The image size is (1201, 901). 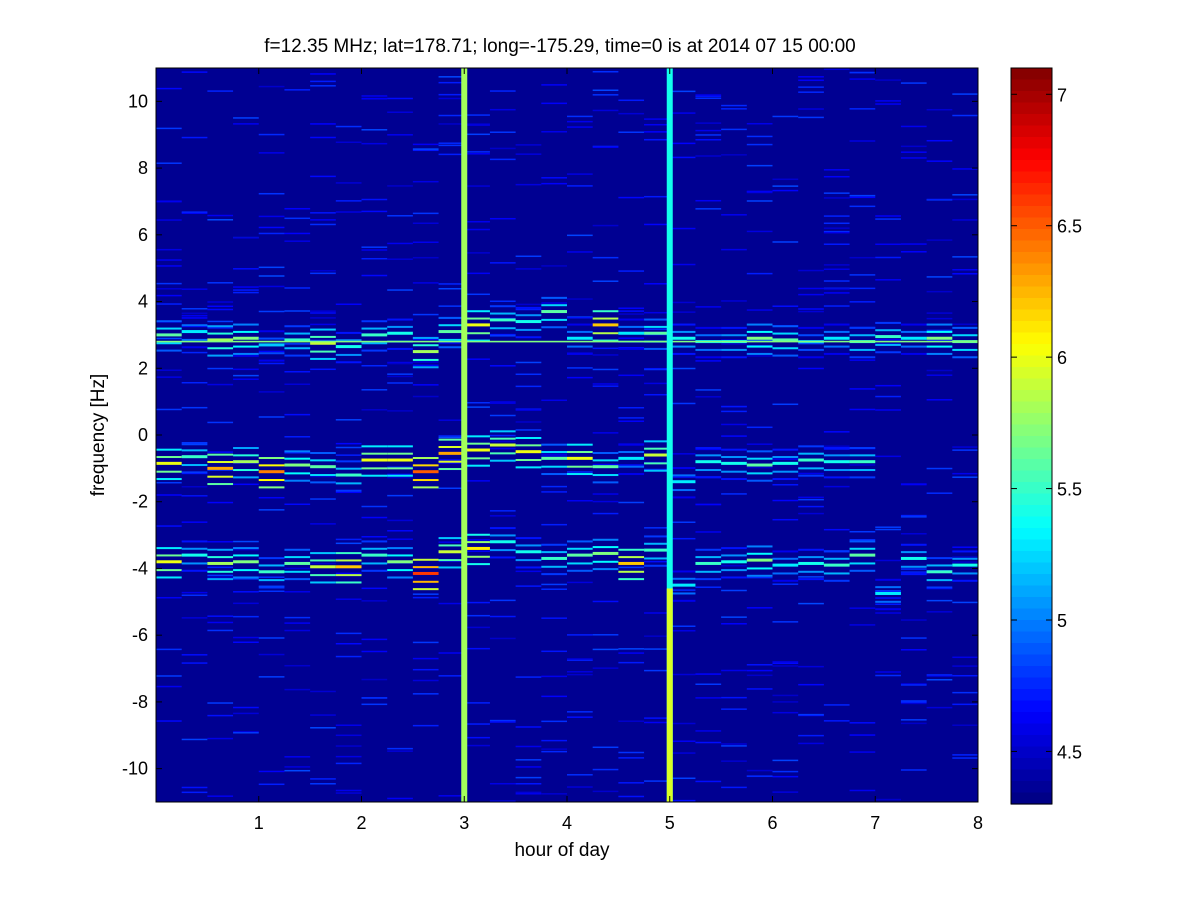 What do you see at coordinates (1069, 752) in the screenshot?
I see `colorbar-tick-label: 4.5` at bounding box center [1069, 752].